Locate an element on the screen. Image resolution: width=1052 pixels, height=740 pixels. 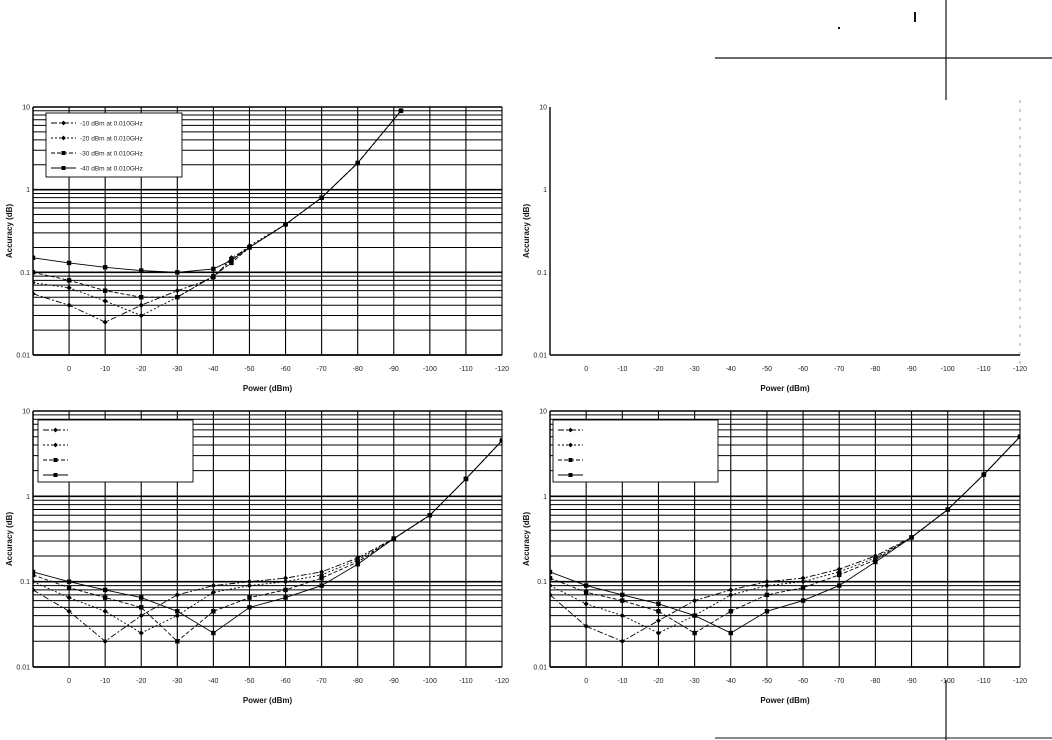
legend-box is located at coordinates (635, 451).